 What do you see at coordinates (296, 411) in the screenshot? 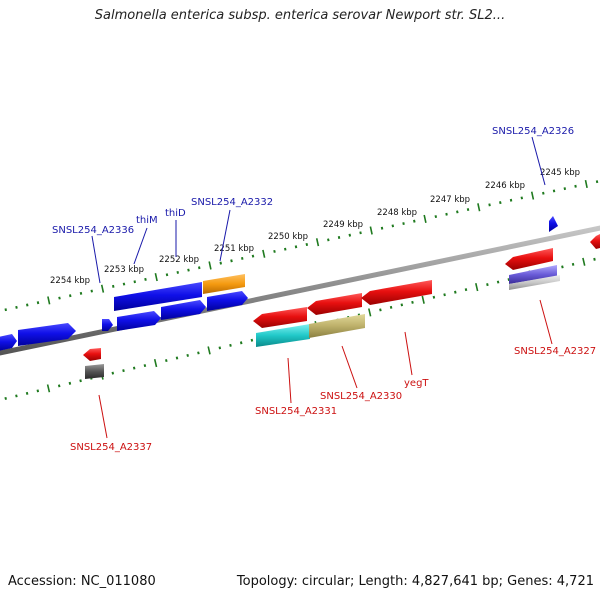
I see `gene-label: SNSL254_A2331` at bounding box center [296, 411].